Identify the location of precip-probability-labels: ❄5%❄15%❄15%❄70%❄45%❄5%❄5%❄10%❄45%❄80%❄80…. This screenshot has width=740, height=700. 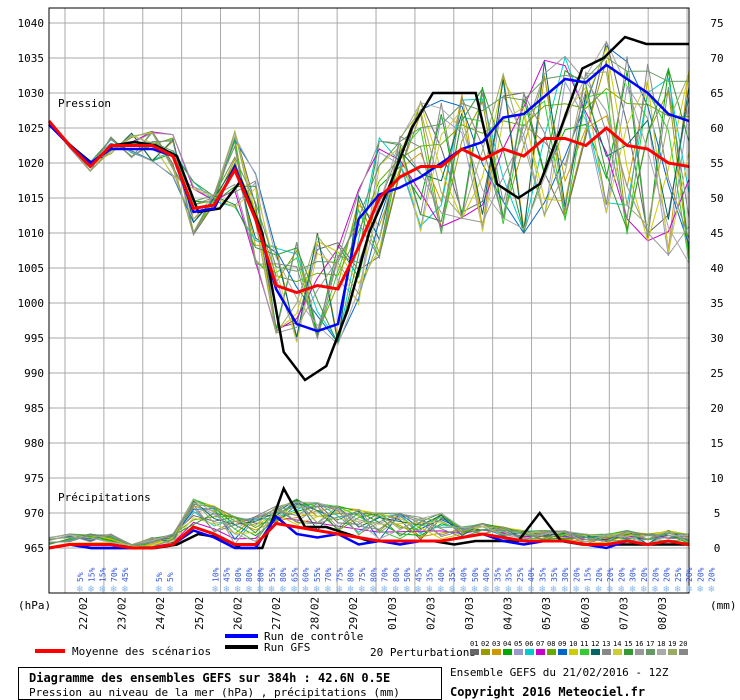
(396, 581).